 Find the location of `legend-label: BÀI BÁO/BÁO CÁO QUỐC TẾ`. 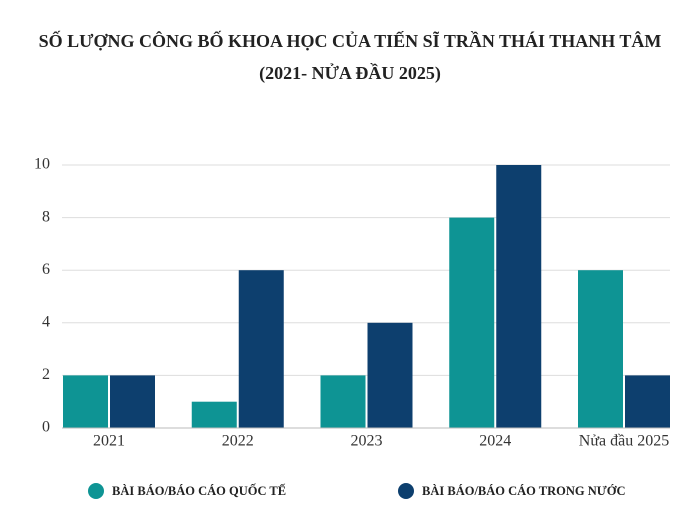

legend-label: BÀI BÁO/BÁO CÁO QUỐC TẾ is located at coordinates (199, 490).